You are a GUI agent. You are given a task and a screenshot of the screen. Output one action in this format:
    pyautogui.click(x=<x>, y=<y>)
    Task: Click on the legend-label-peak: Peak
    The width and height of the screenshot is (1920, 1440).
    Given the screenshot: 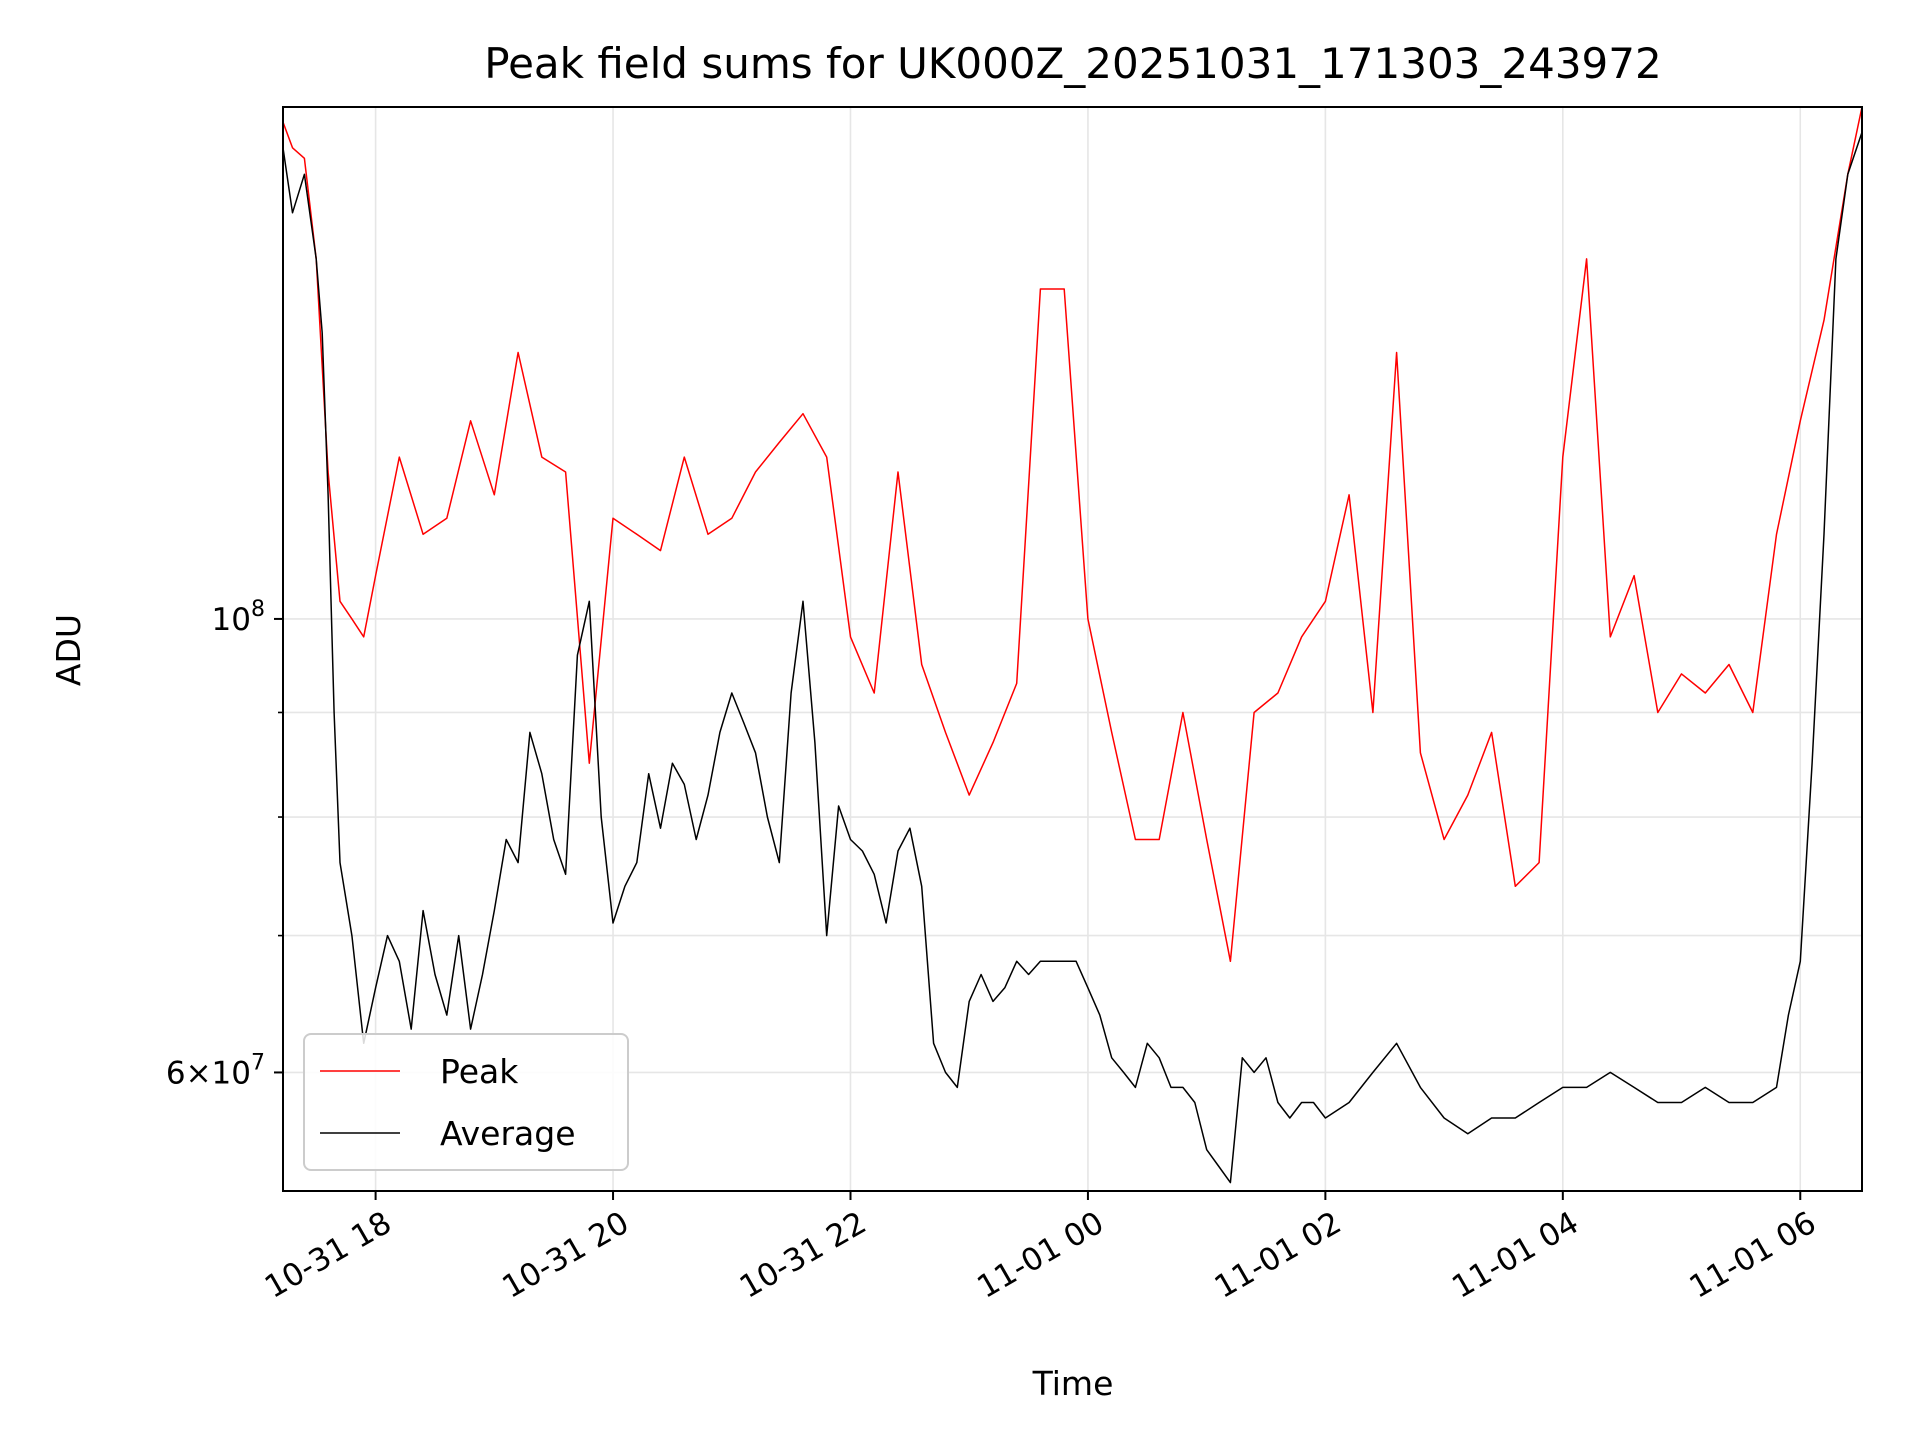 What is the action you would take?
    pyautogui.click(x=479, y=1071)
    